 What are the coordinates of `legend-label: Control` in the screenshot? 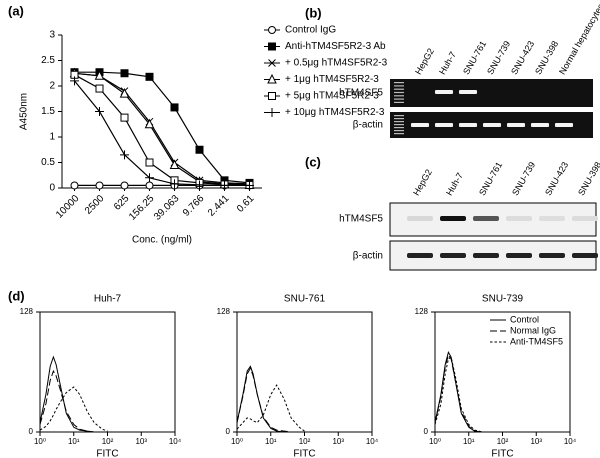 It's located at (524, 319).